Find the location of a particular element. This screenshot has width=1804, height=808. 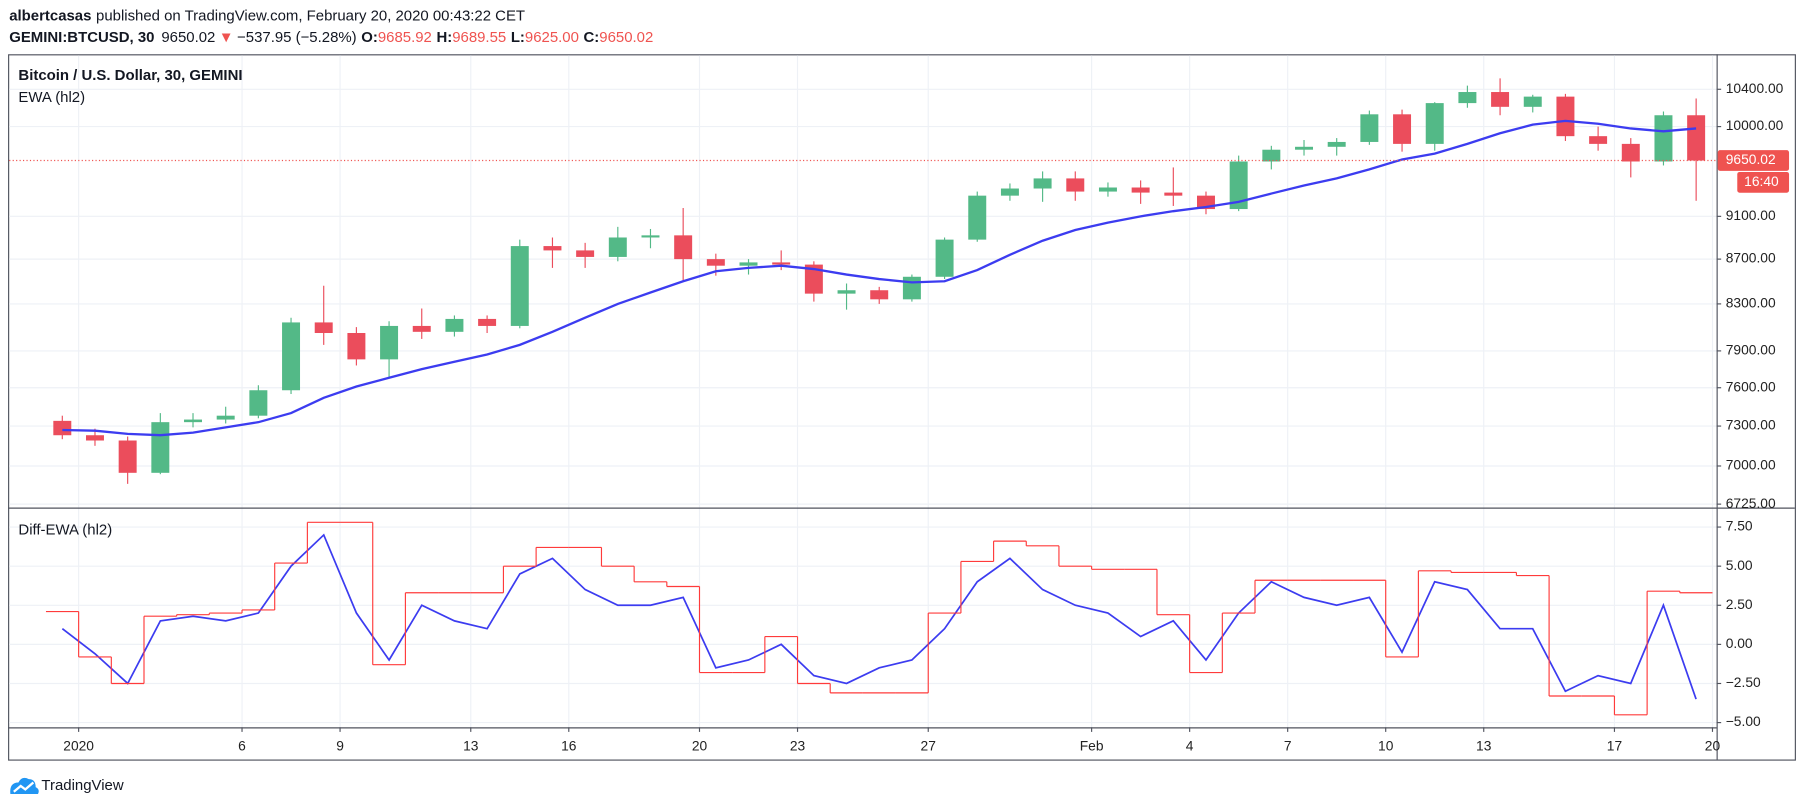

countdown-label: 16:40 is located at coordinates (1761, 181).